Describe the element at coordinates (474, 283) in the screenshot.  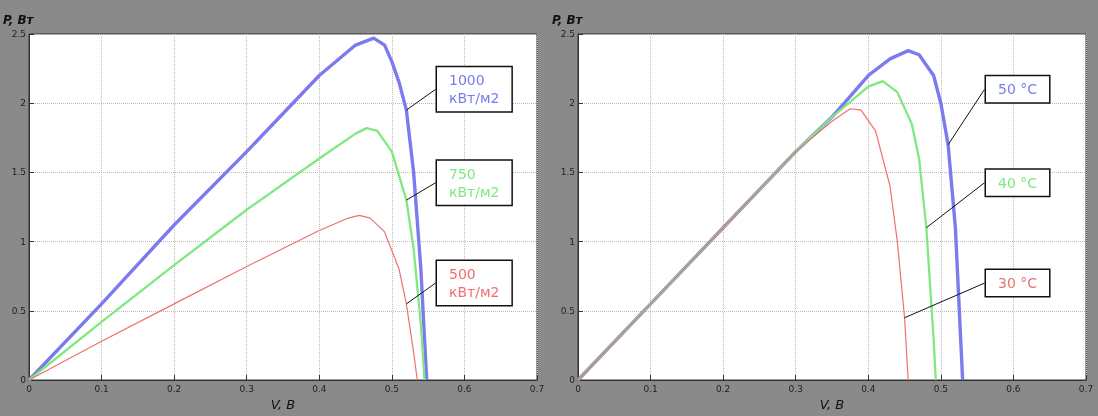
I see `text: 500 кВт/м2` at that location.